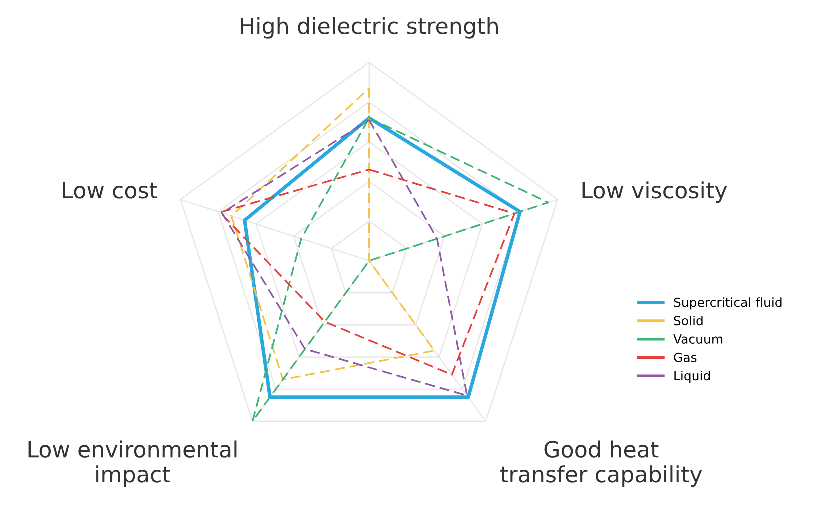  I want to click on legend-label: Gas, so click(685, 357).